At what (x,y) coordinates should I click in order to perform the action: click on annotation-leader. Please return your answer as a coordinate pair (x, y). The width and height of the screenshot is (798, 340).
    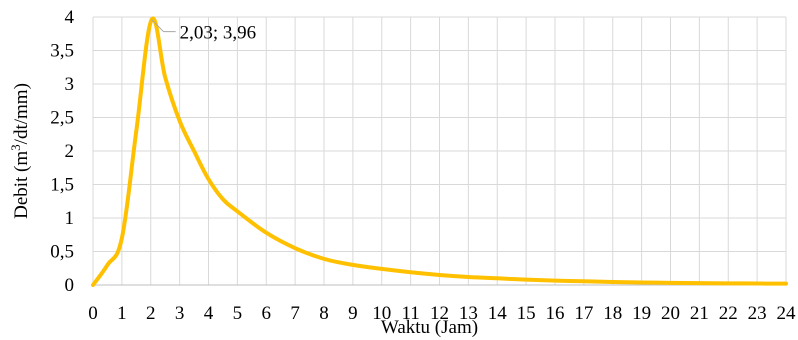
    Looking at the image, I should click on (163, 26).